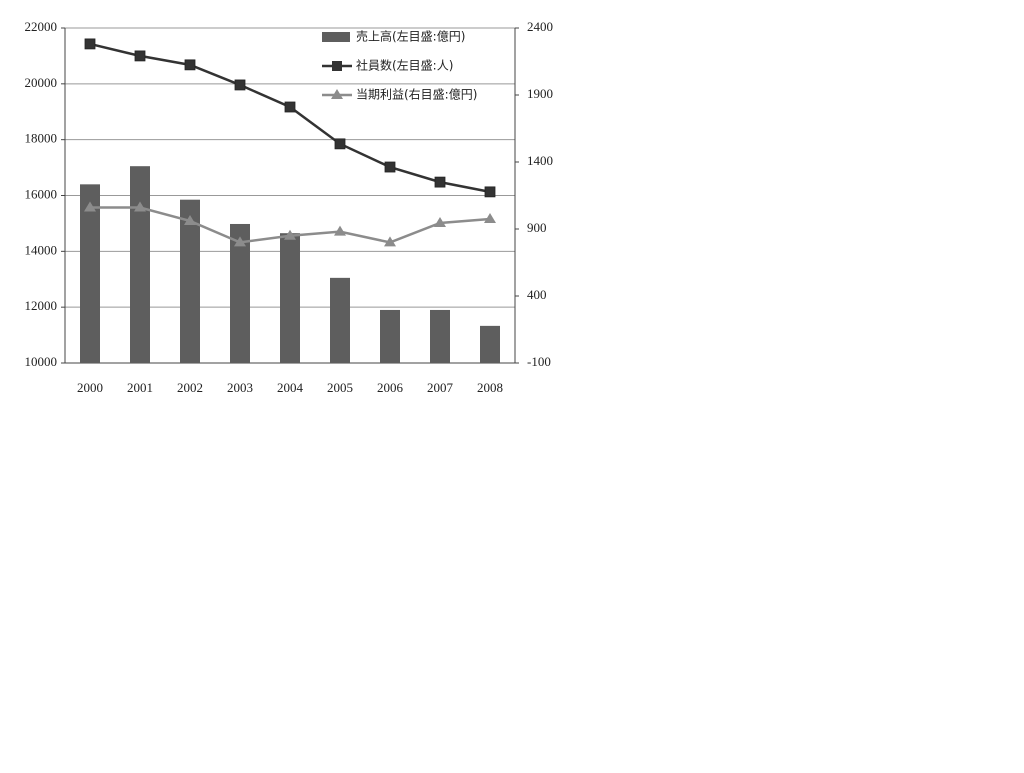 The image size is (1024, 773). What do you see at coordinates (540, 93) in the screenshot?
I see `y2-tick-label: 1900` at bounding box center [540, 93].